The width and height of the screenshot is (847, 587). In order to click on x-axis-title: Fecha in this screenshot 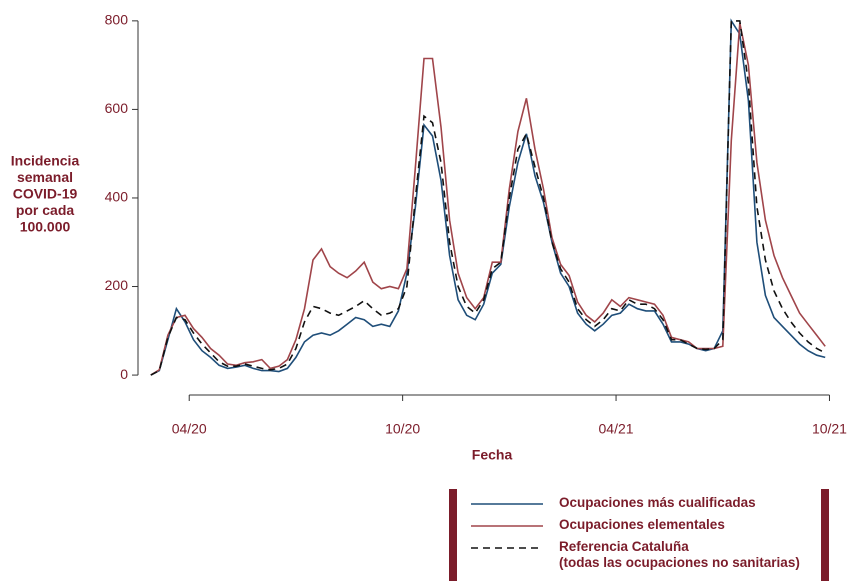, I will do `click(492, 455)`.